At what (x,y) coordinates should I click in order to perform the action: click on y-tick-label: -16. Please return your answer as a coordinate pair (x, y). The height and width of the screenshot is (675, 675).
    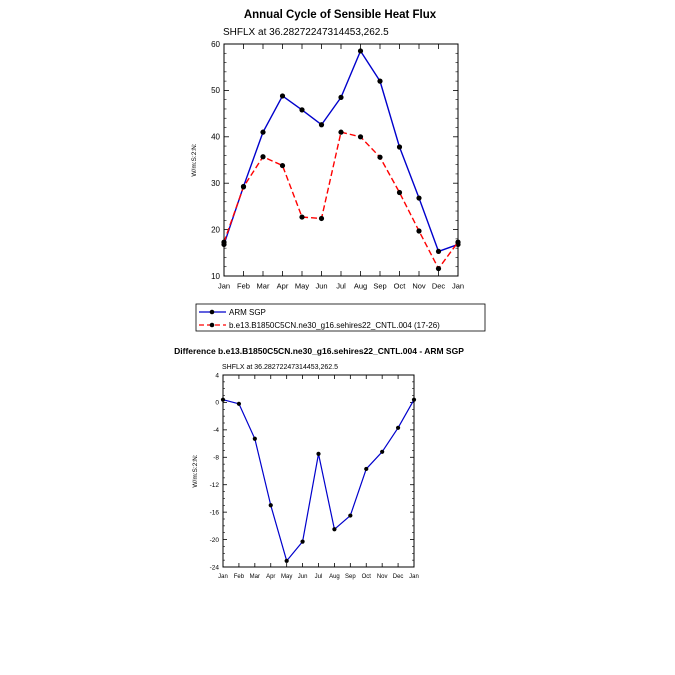
    Looking at the image, I should click on (215, 512).